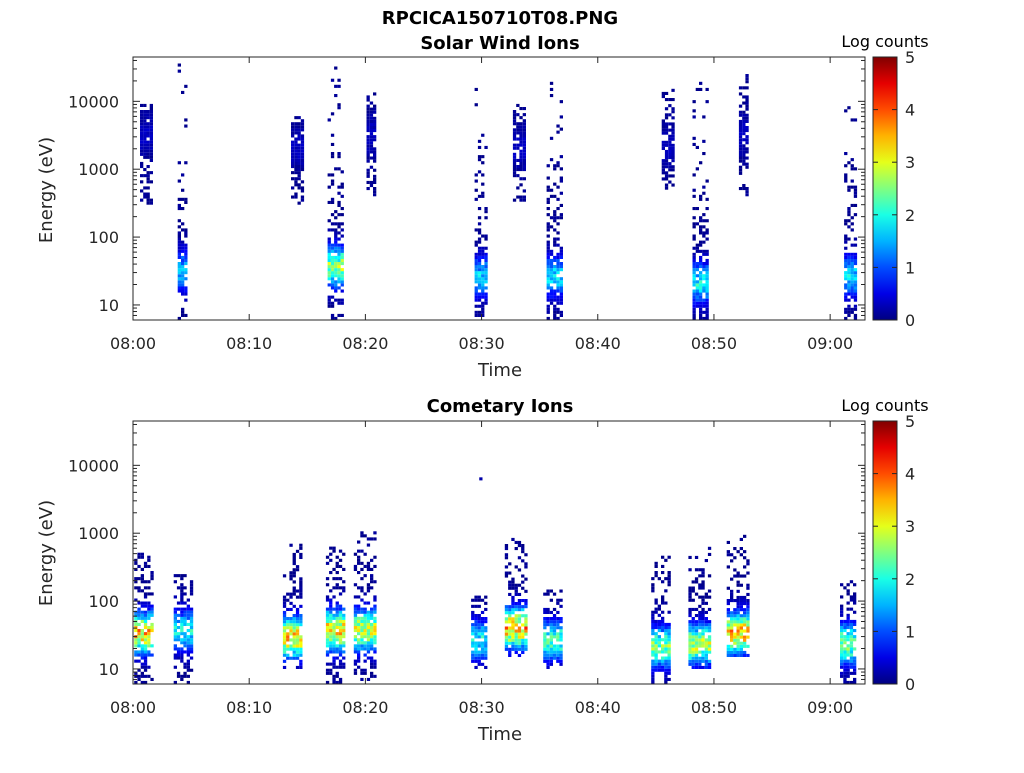  Describe the element at coordinates (133, 343) in the screenshot. I see `x-tick-label: 08:00` at that location.